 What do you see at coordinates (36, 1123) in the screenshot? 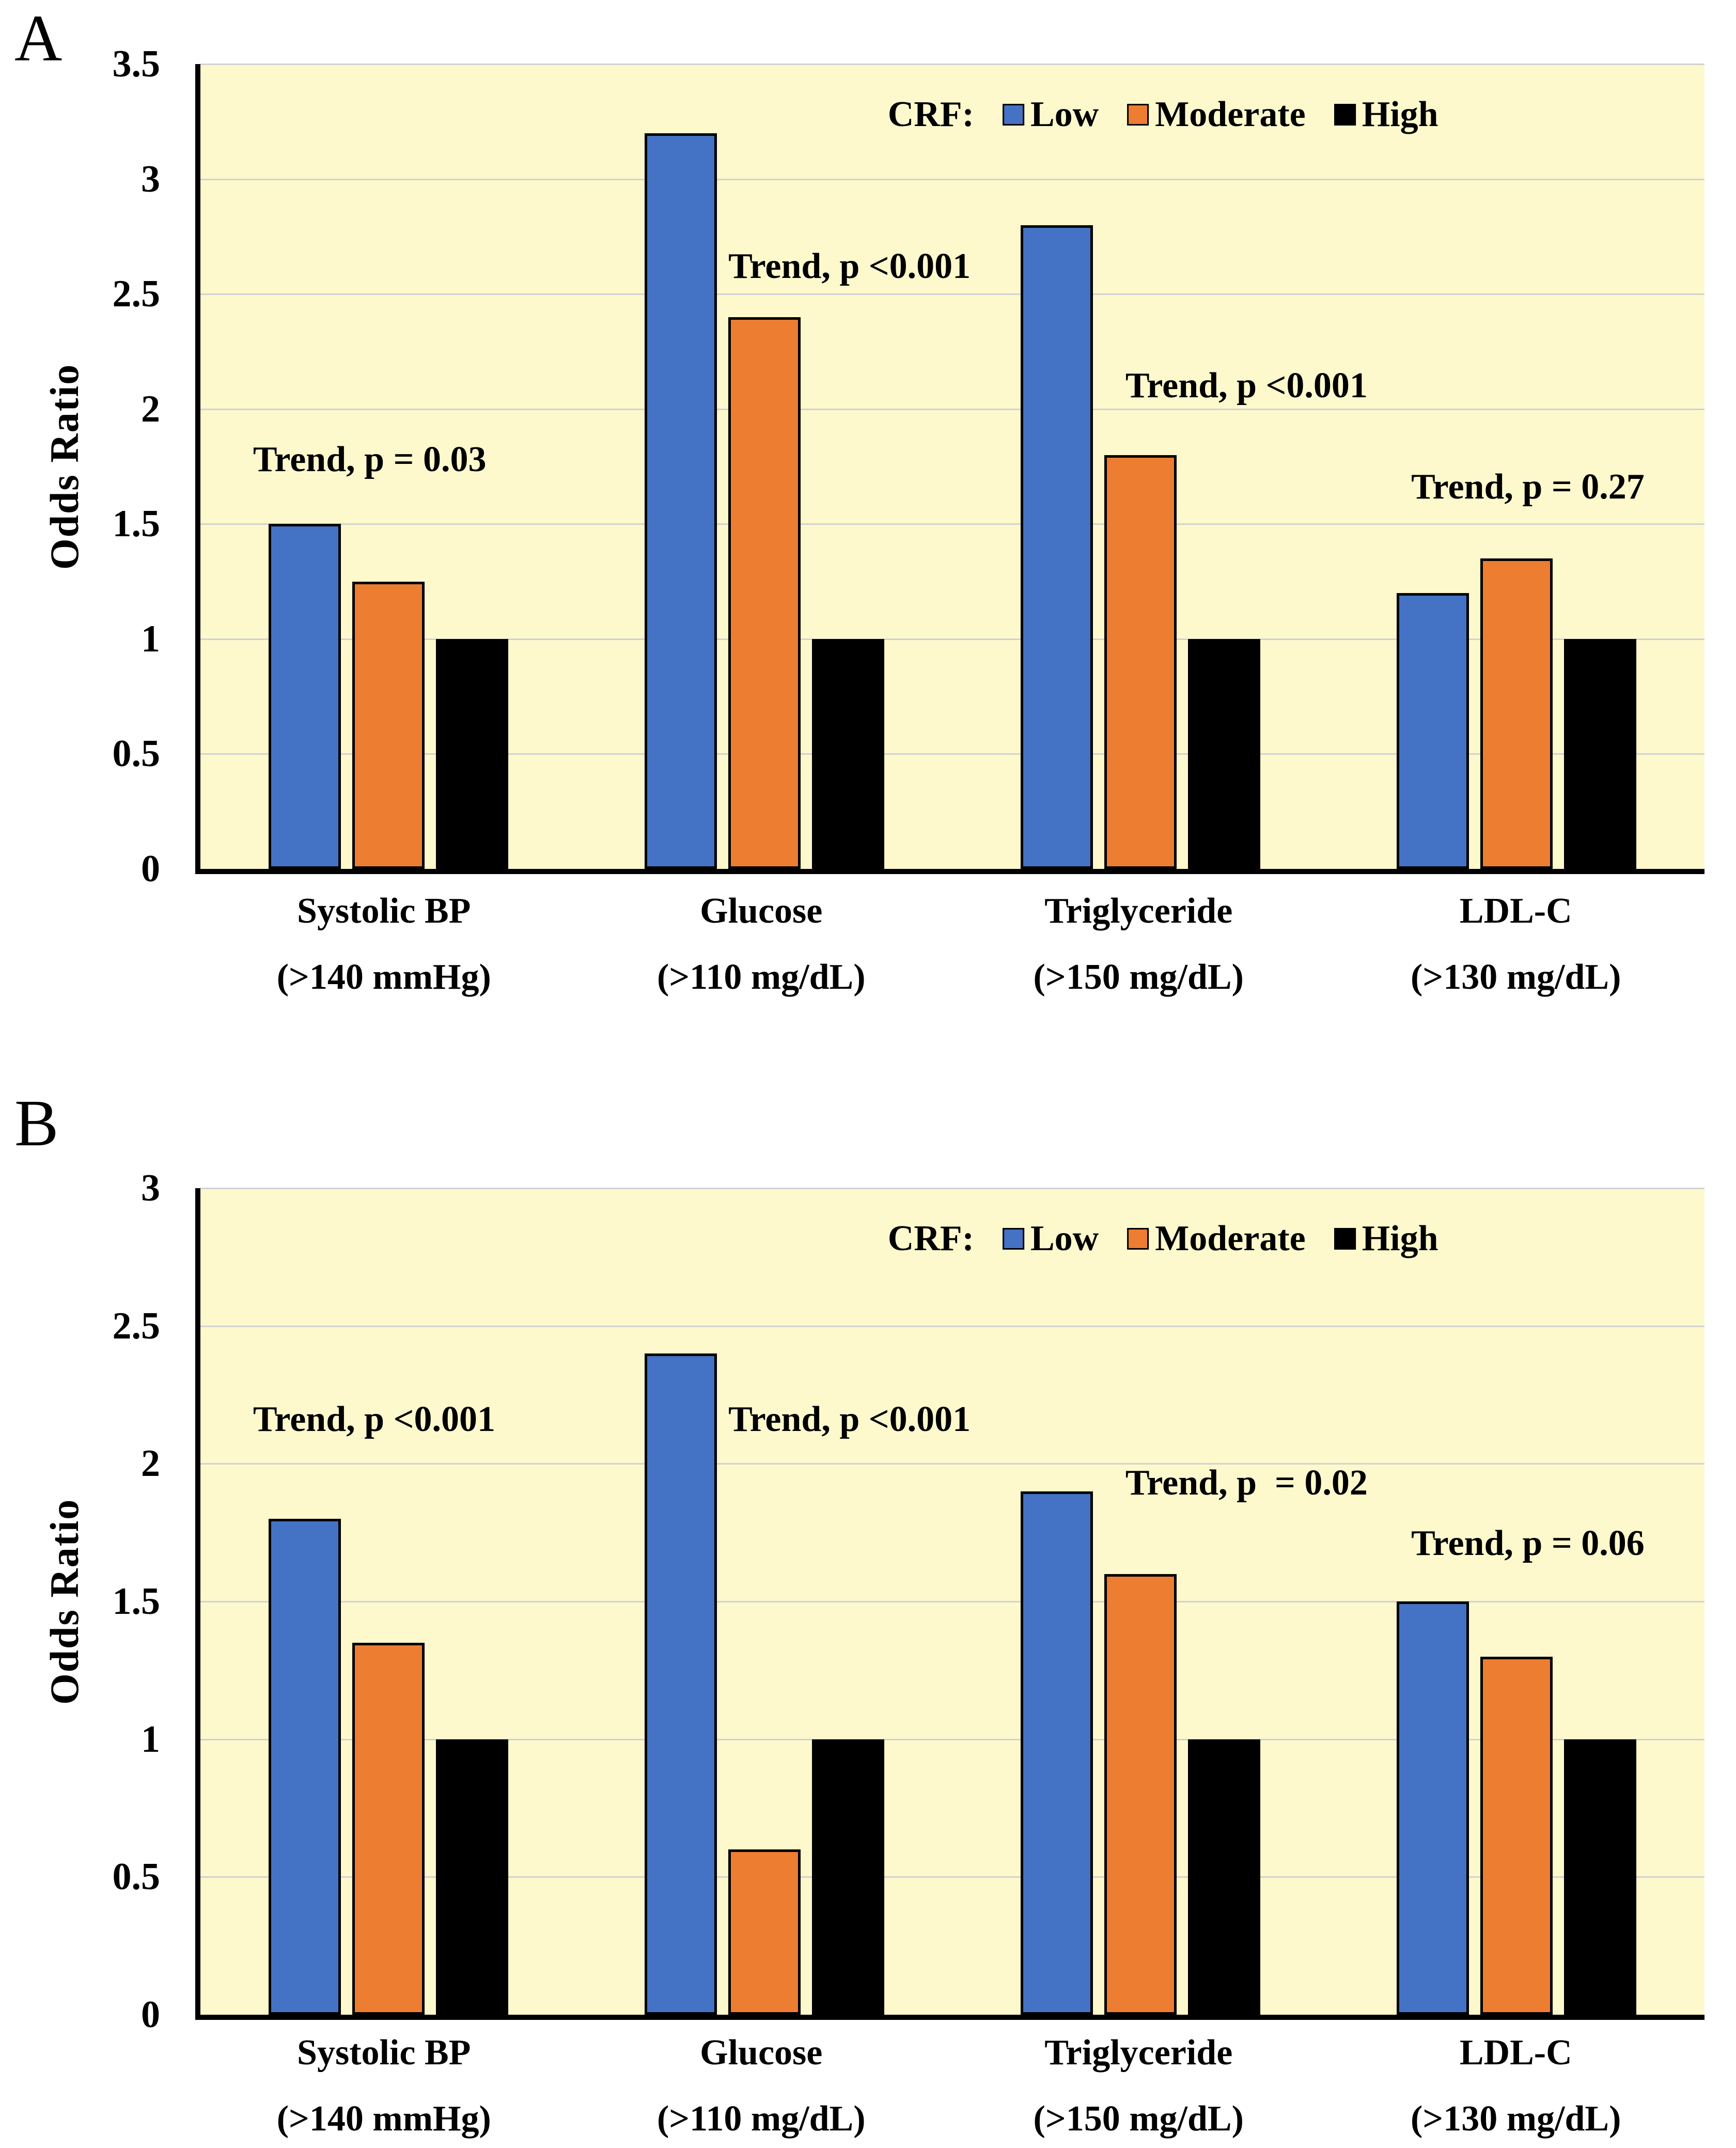
I see `panel-b-label: B` at bounding box center [36, 1123].